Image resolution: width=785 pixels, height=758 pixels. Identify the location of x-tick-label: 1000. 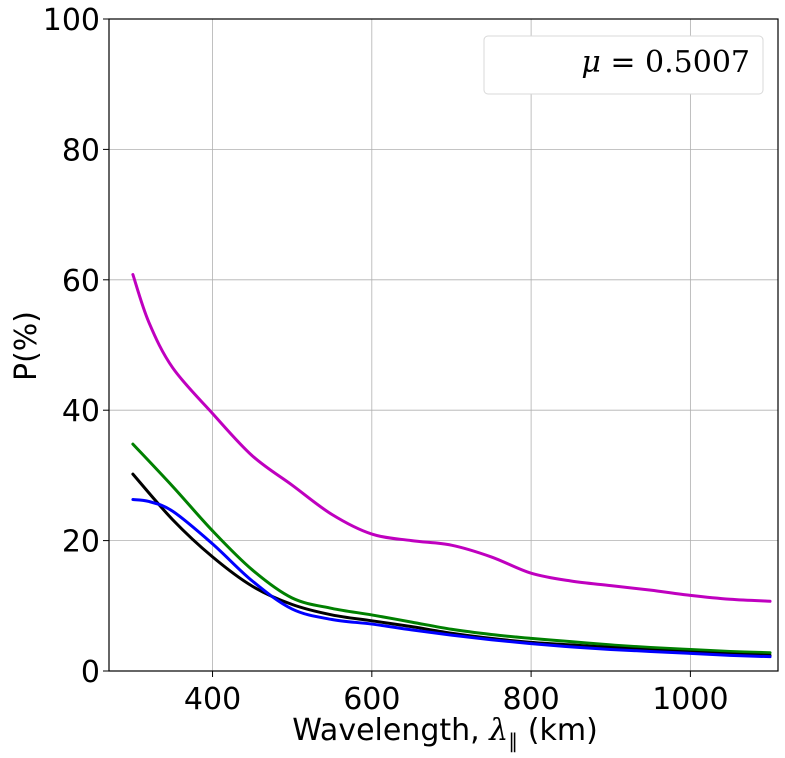
(690, 699).